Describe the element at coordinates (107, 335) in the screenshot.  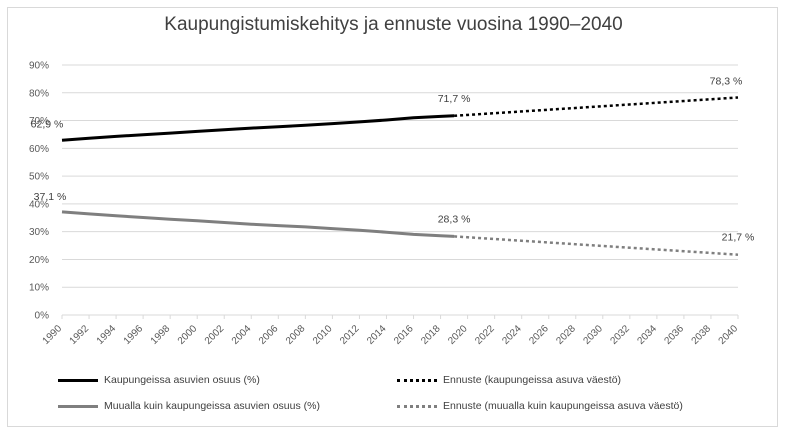
I see `x-tick-label: 1994` at that location.